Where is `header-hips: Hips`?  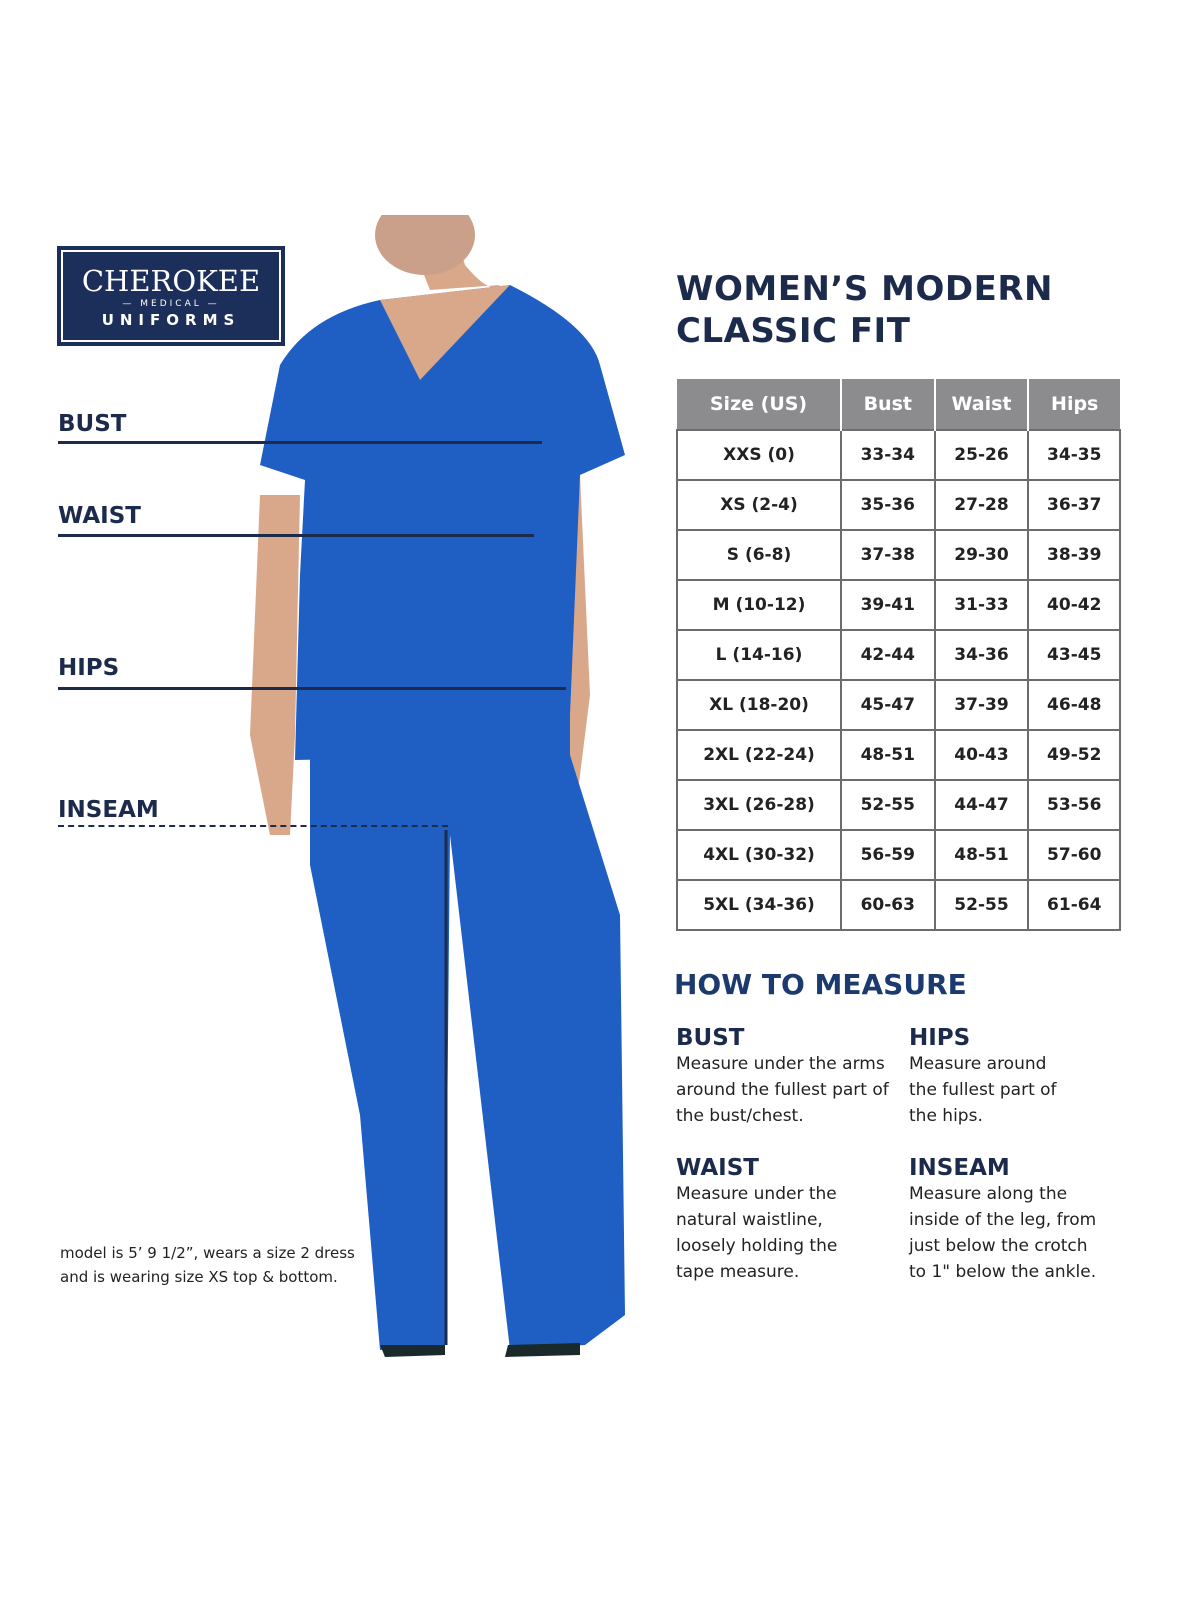
header-hips: Hips is located at coordinates (1073, 404).